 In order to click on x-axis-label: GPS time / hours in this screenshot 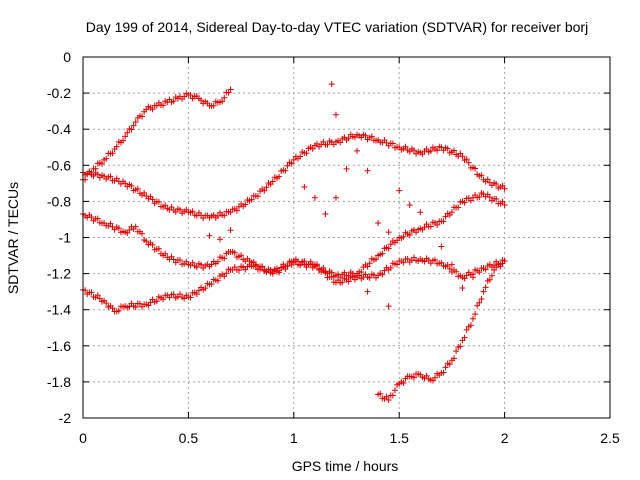, I will do `click(345, 466)`.